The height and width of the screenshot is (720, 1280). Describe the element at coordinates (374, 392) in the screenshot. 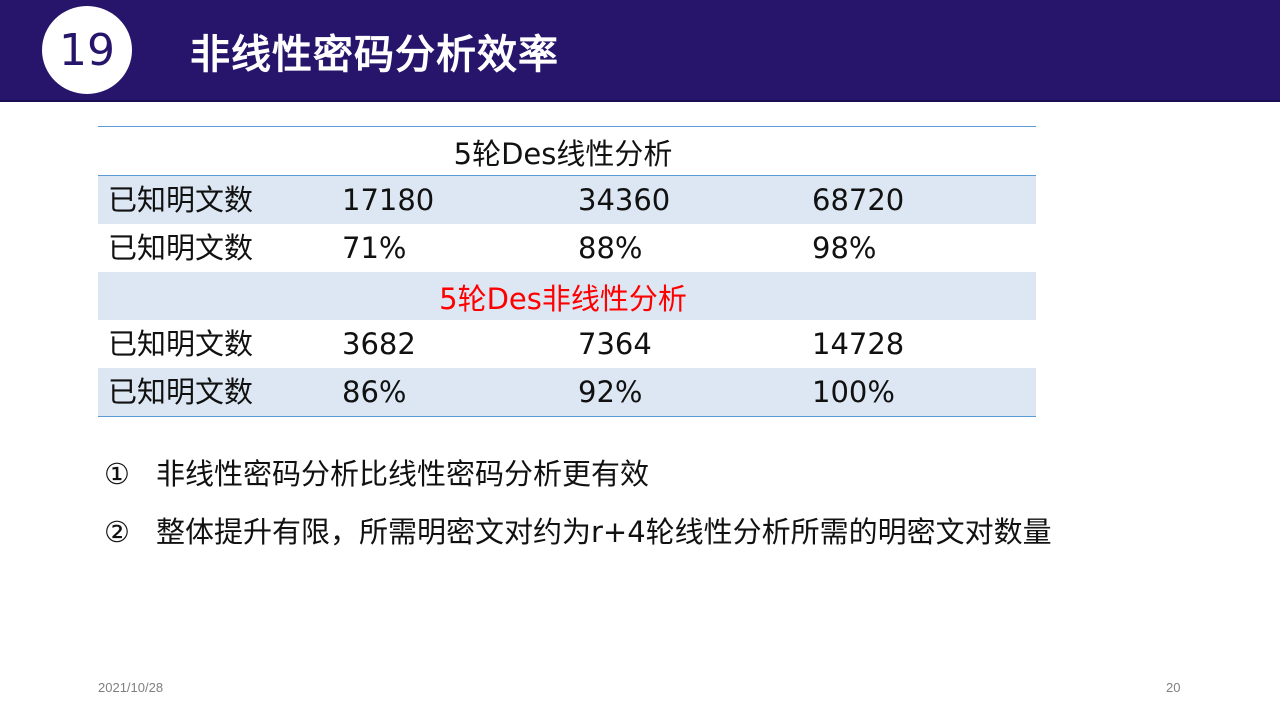

I see `table-cell: 86%` at that location.